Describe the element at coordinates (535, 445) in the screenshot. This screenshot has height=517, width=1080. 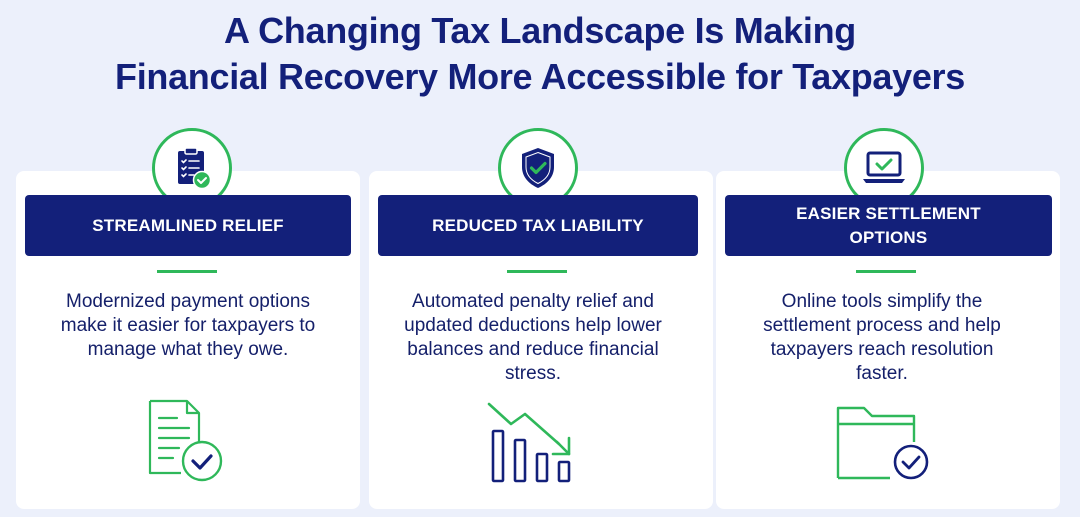
I see `declining-bar-chart-icon` at that location.